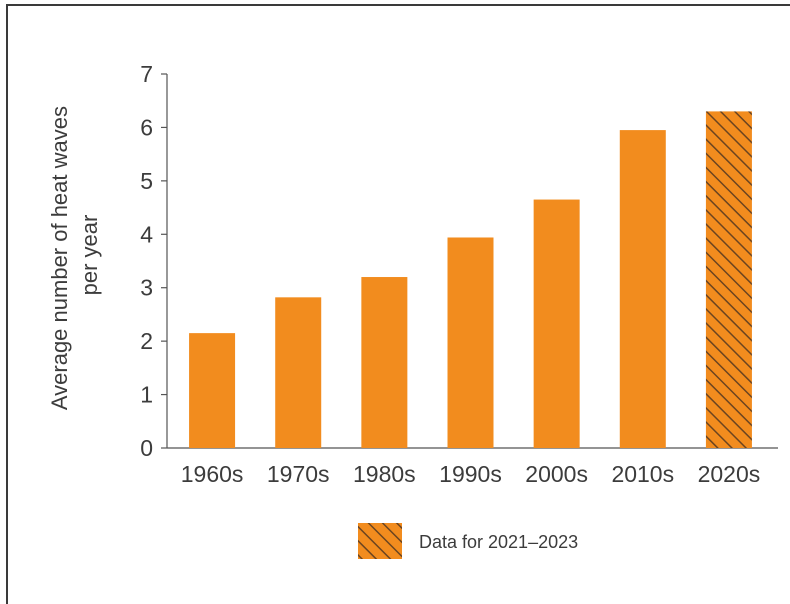 Image resolution: width=790 pixels, height=604 pixels. What do you see at coordinates (212, 390) in the screenshot?
I see `bar-1960s` at bounding box center [212, 390].